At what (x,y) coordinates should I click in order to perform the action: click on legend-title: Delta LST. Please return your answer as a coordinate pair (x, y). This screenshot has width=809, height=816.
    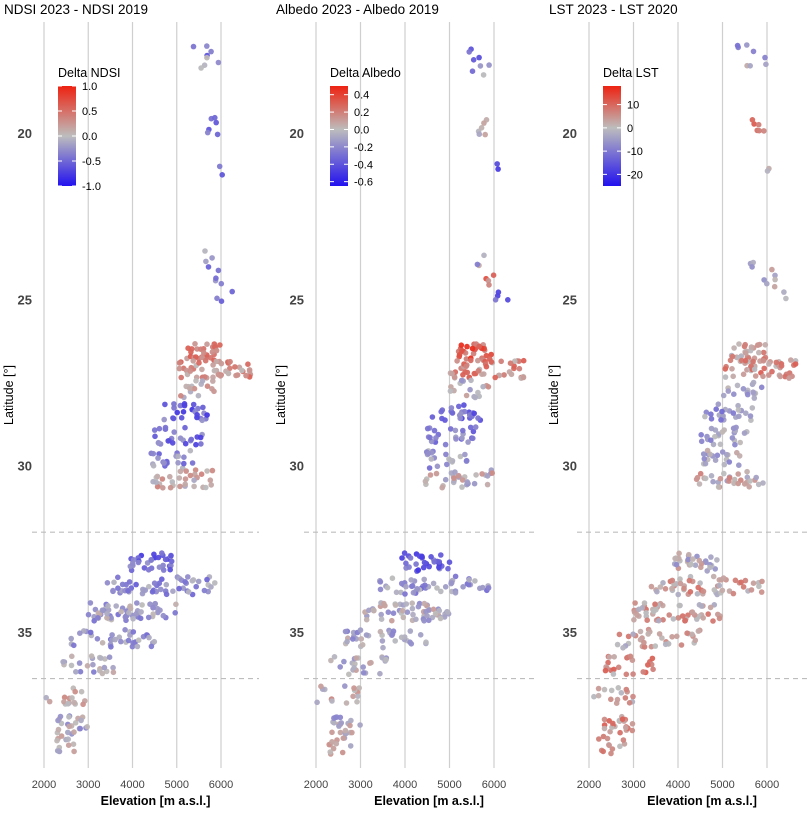
    Looking at the image, I should click on (631, 73).